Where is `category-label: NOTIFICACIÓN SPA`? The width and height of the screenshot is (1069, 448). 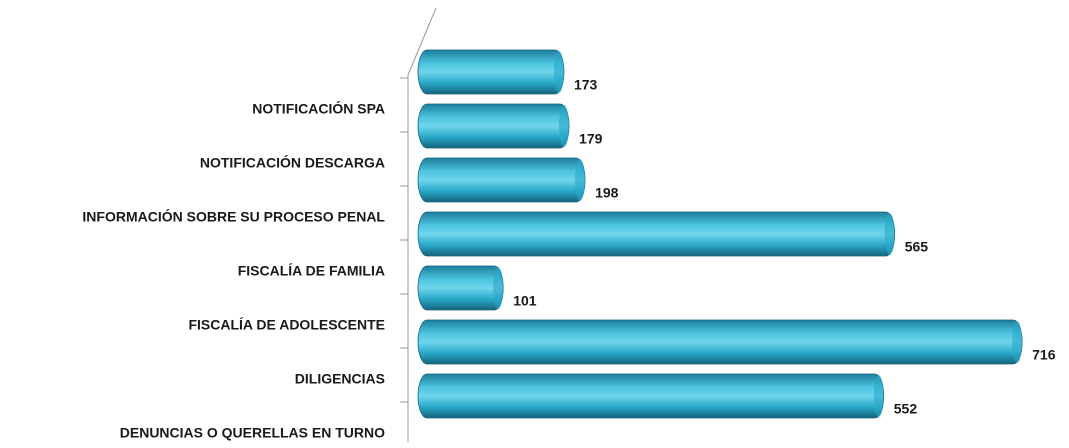 category-label: NOTIFICACIÓN SPA is located at coordinates (318, 108).